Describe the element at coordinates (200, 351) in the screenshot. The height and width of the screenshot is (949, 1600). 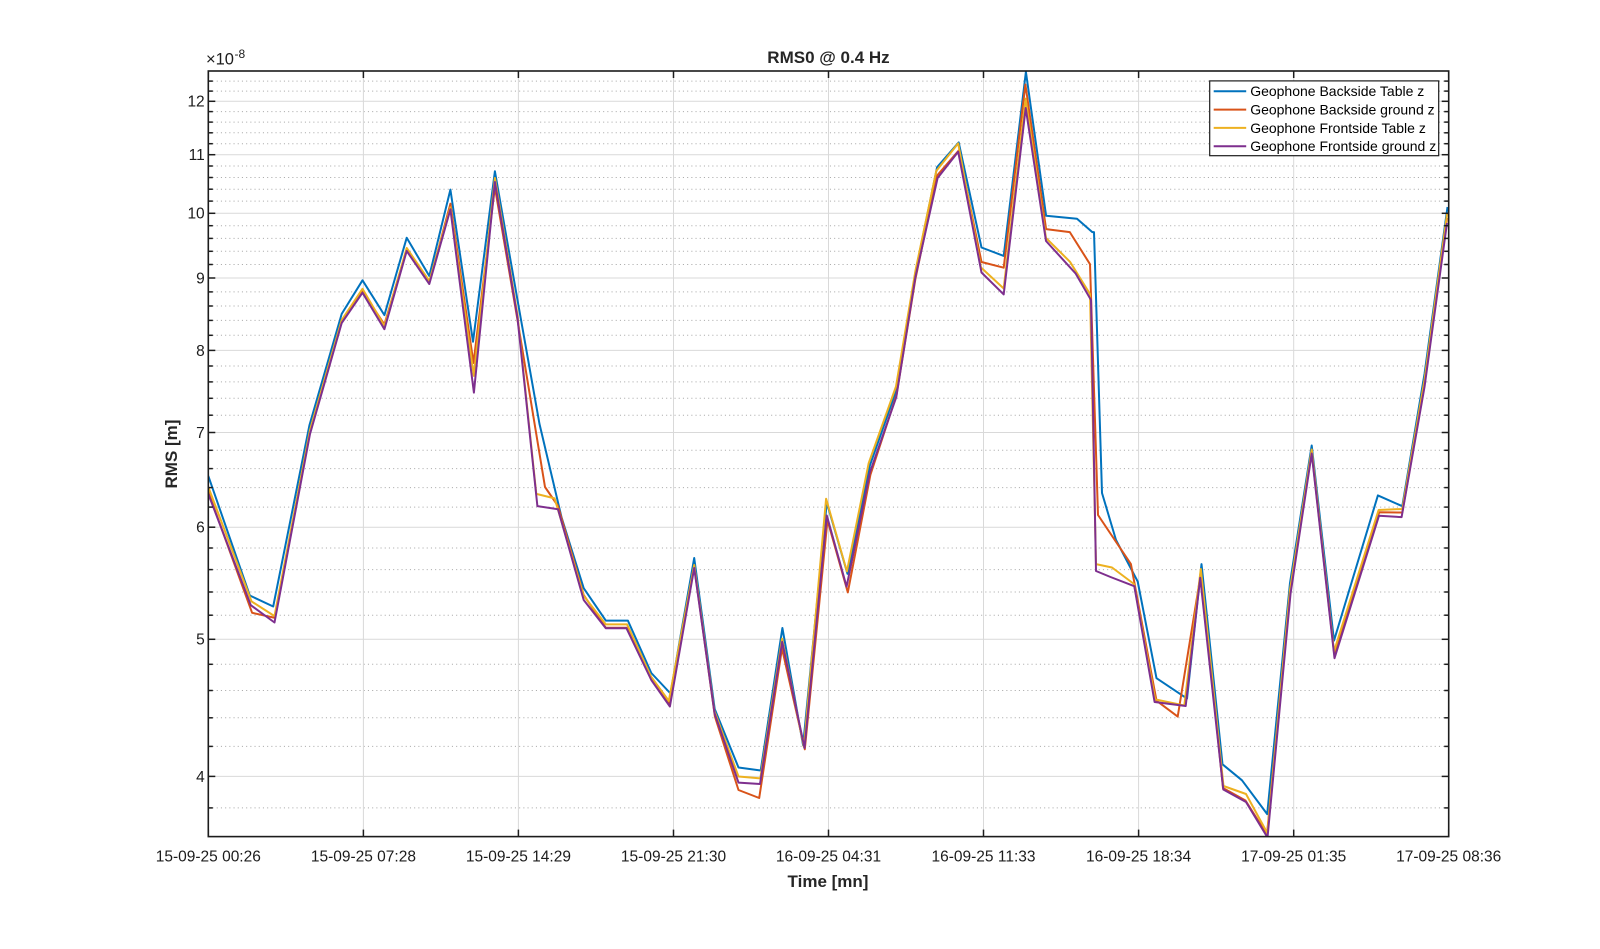
I see `svg-text: 8` at that location.